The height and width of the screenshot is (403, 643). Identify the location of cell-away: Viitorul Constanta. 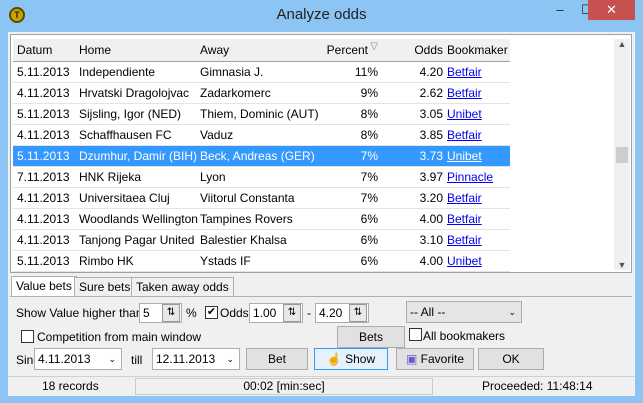
(247, 198).